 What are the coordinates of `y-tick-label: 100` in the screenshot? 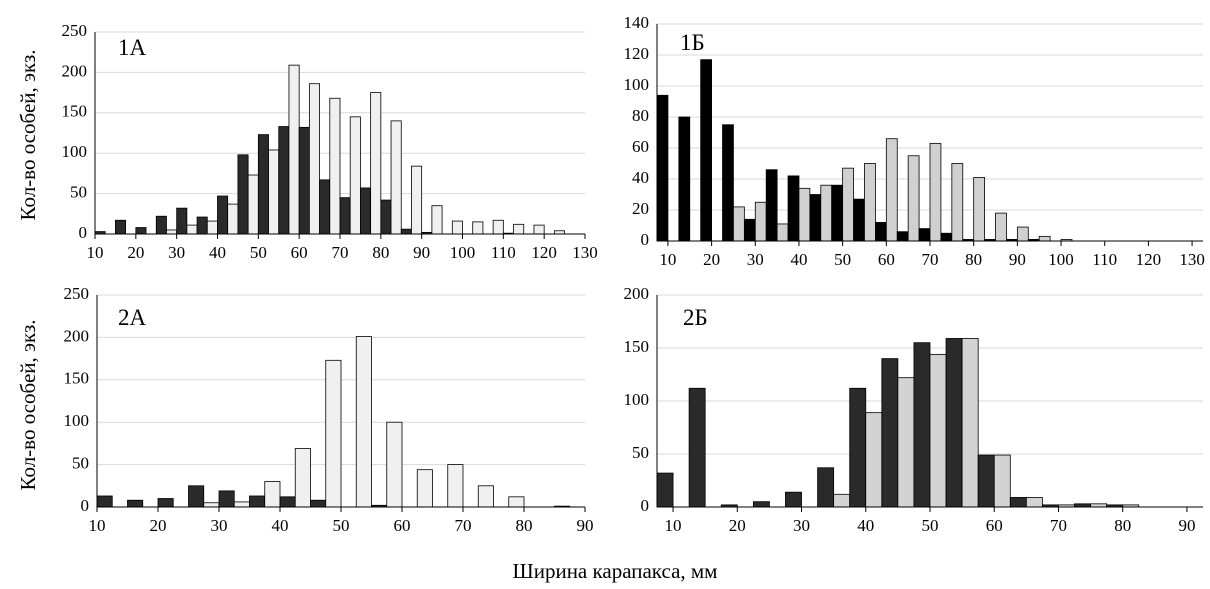 It's located at (75, 151).